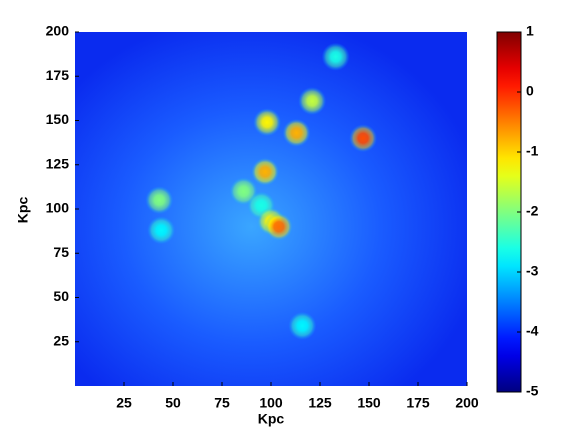  I want to click on y-tick-label: 200, so click(58, 31).